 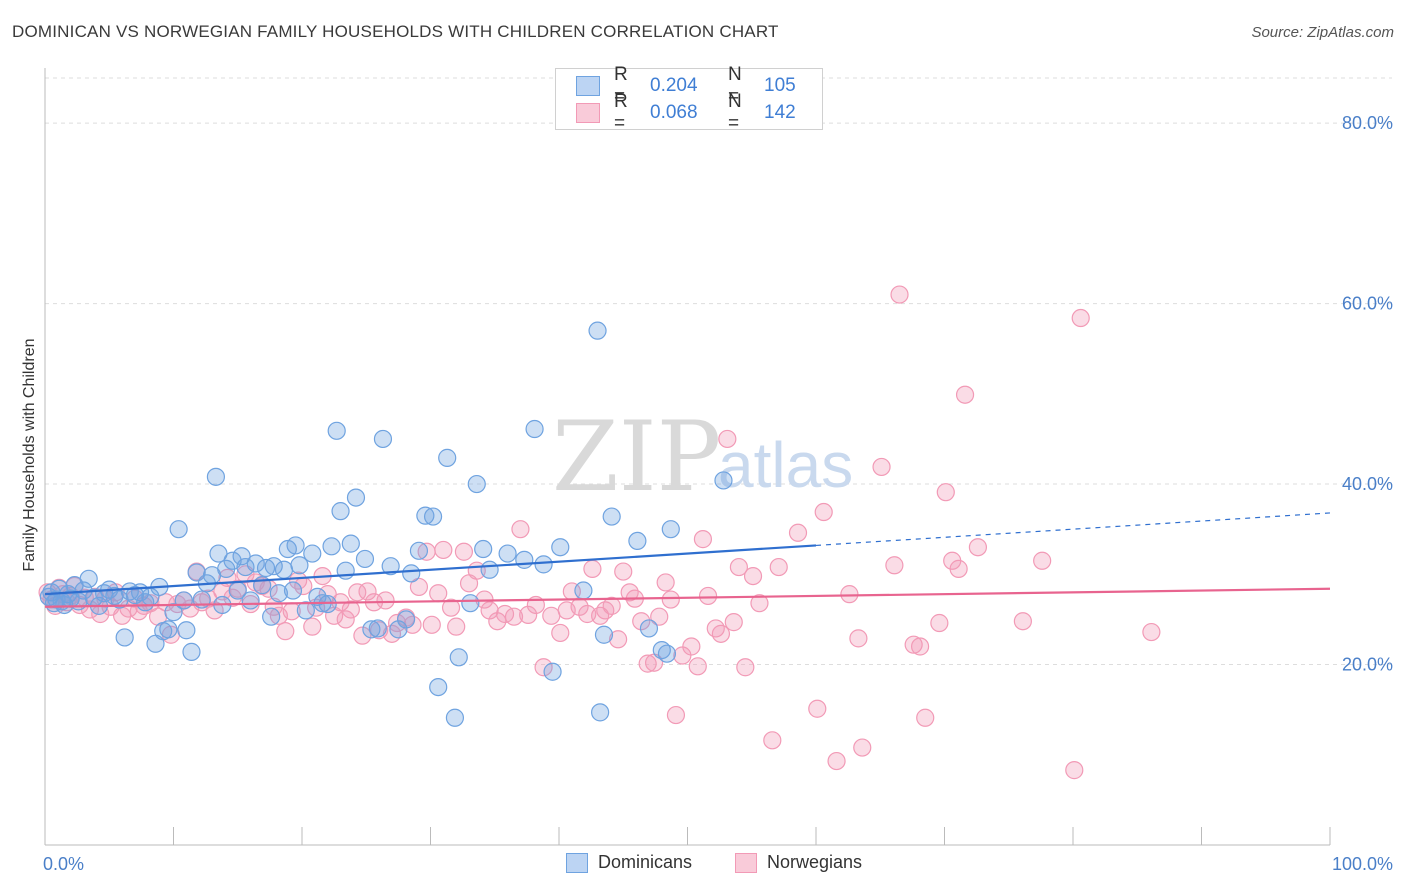 What do you see at coordinates (636, 457) in the screenshot?
I see `watermark-zip: ZIP` at bounding box center [636, 457].